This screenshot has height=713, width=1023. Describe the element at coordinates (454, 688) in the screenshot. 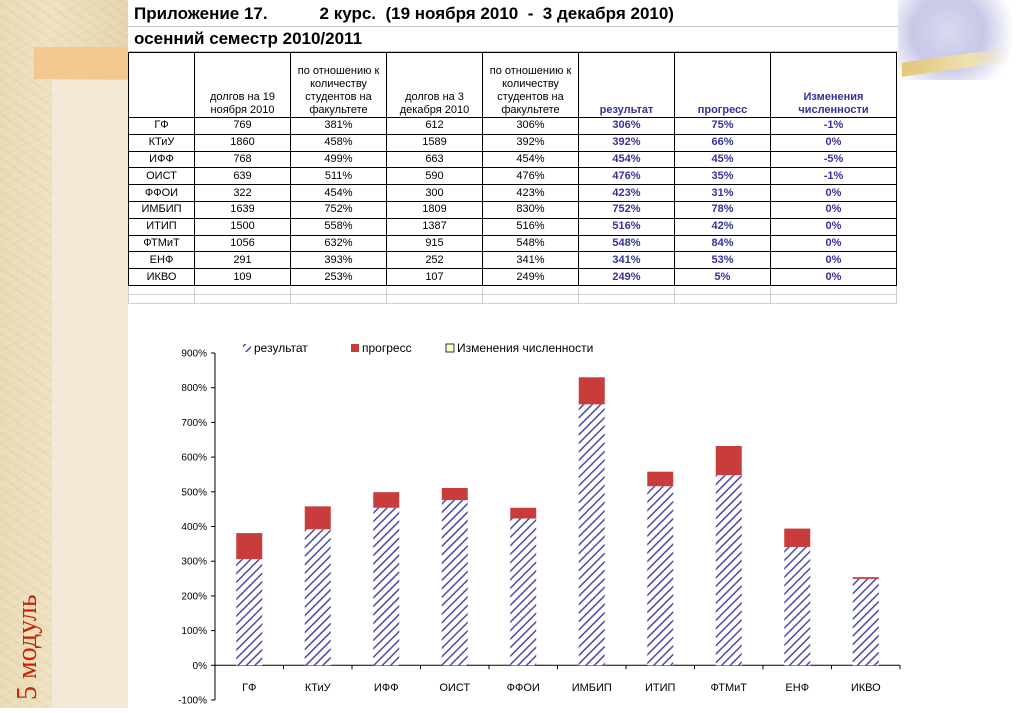

I see `x-tick-label: ОИСТ` at that location.